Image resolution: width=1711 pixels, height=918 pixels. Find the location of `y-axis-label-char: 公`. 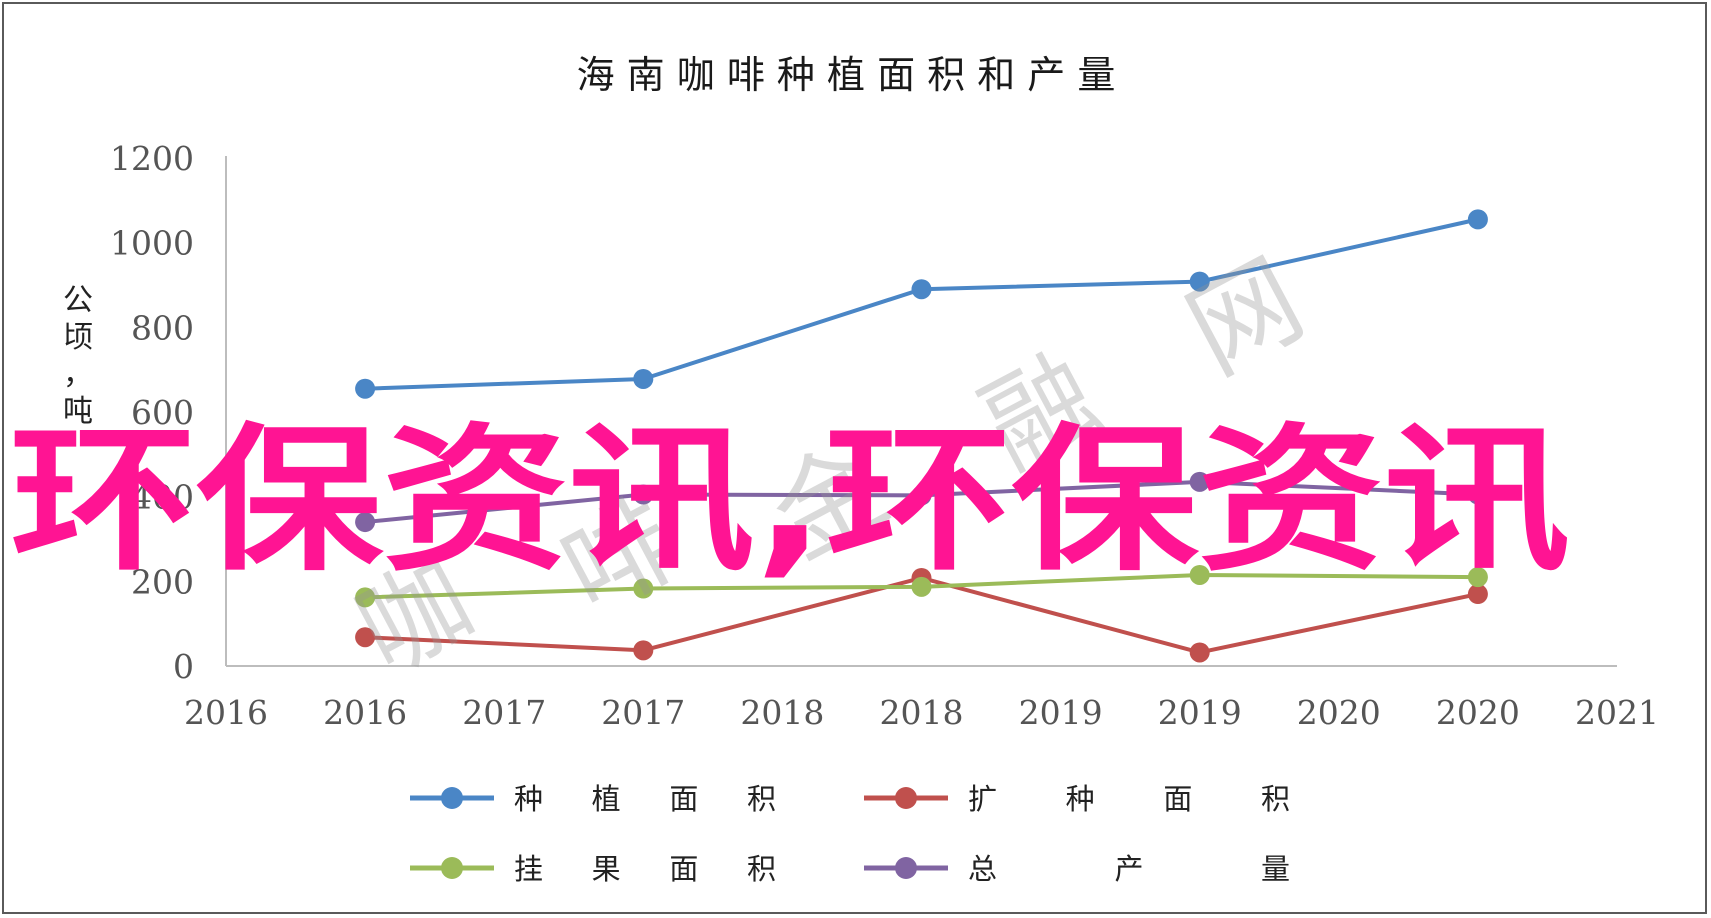

y-axis-label-char: 公 is located at coordinates (78, 300).